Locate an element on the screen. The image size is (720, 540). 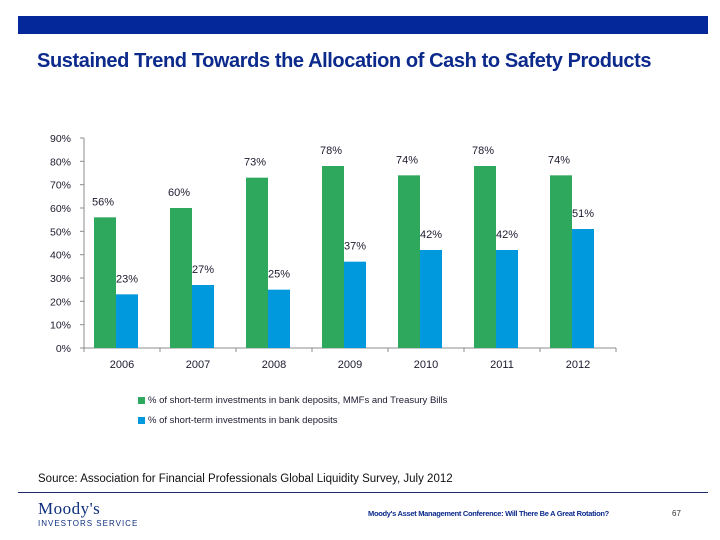
data-label-series-2: 23% is located at coordinates (127, 279).